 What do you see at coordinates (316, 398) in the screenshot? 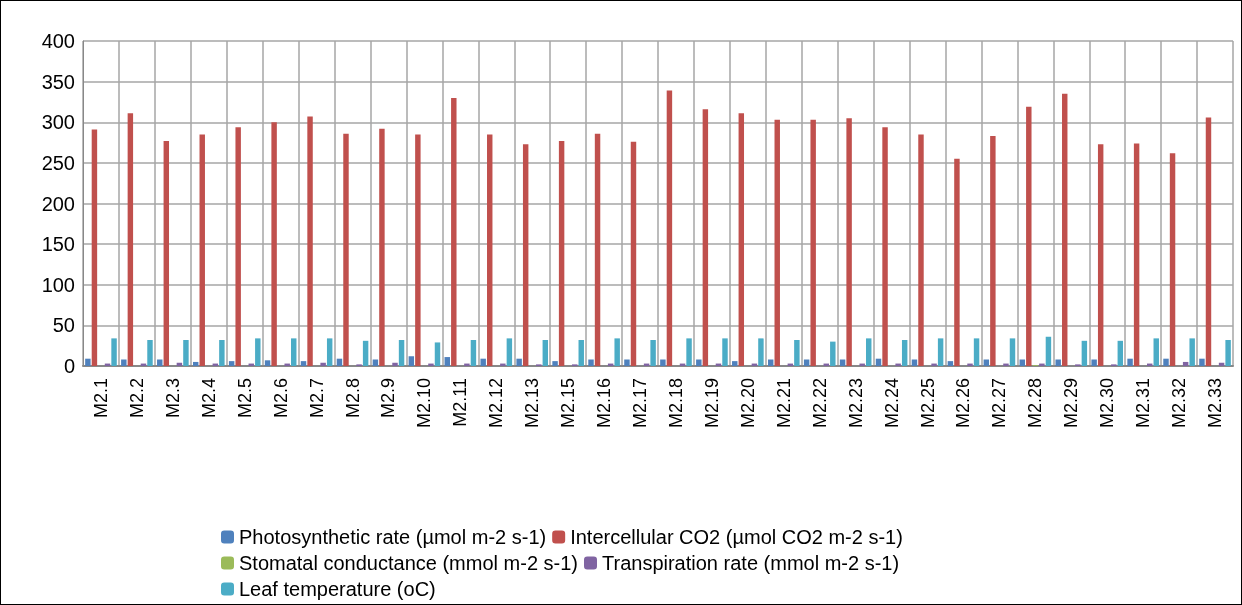
I see `x-tick-label: M2.7` at bounding box center [316, 398].